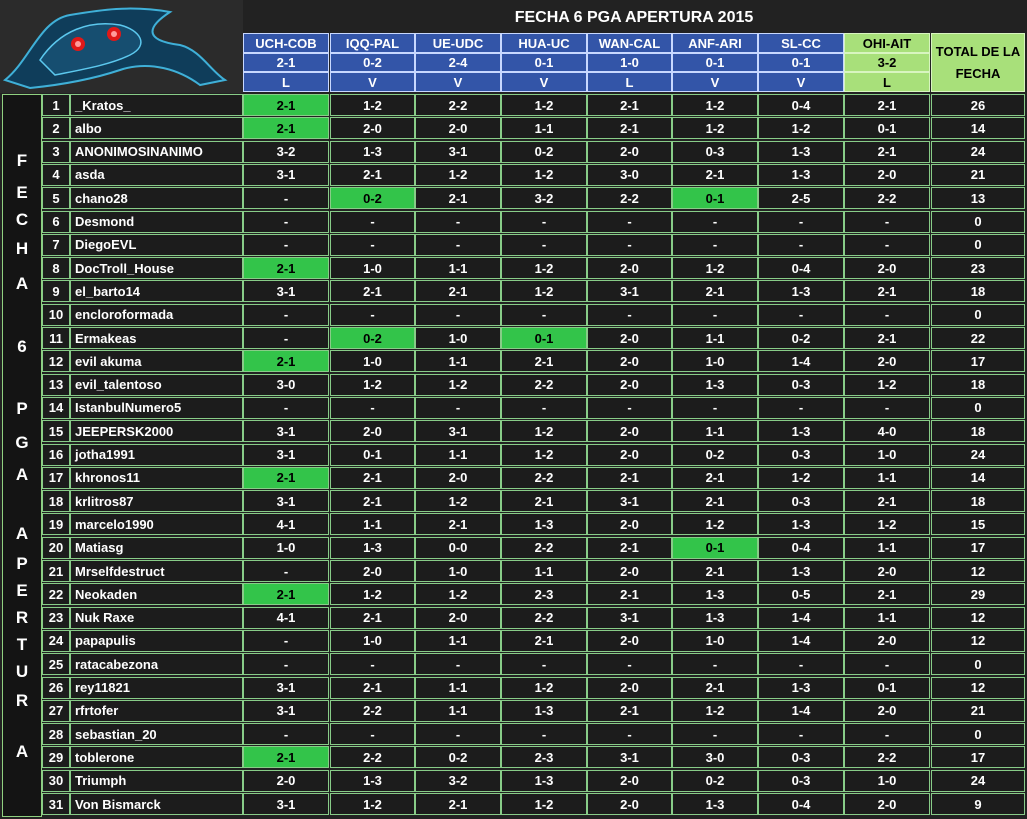  Describe the element at coordinates (56, 547) in the screenshot. I see `row-number: 20` at that location.